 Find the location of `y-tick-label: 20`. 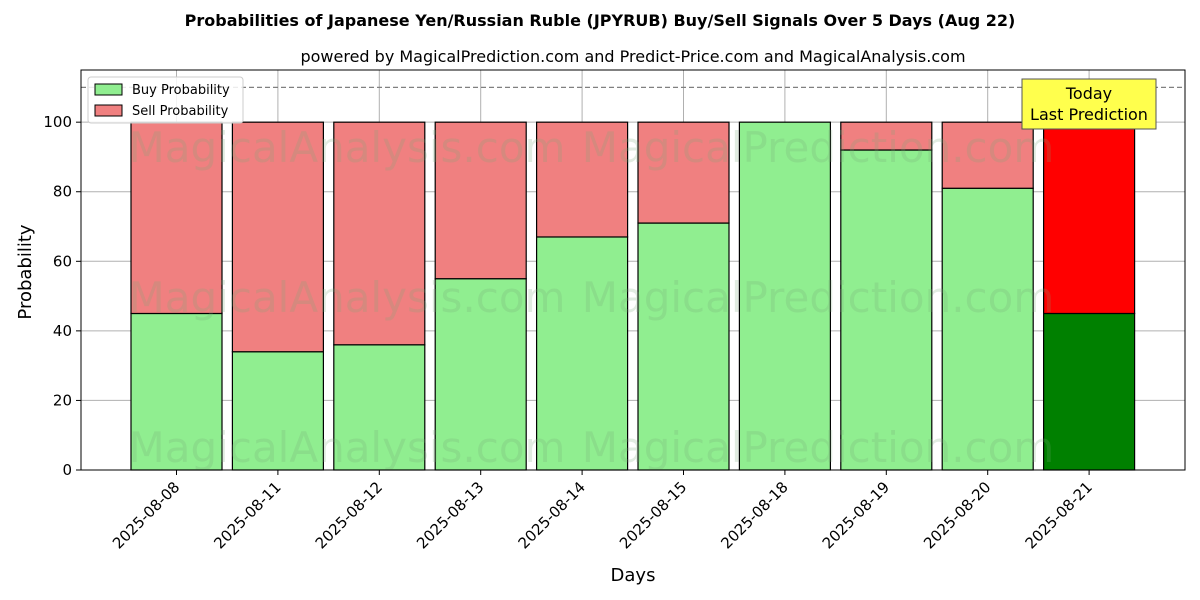

y-tick-label: 20 is located at coordinates (62, 400).